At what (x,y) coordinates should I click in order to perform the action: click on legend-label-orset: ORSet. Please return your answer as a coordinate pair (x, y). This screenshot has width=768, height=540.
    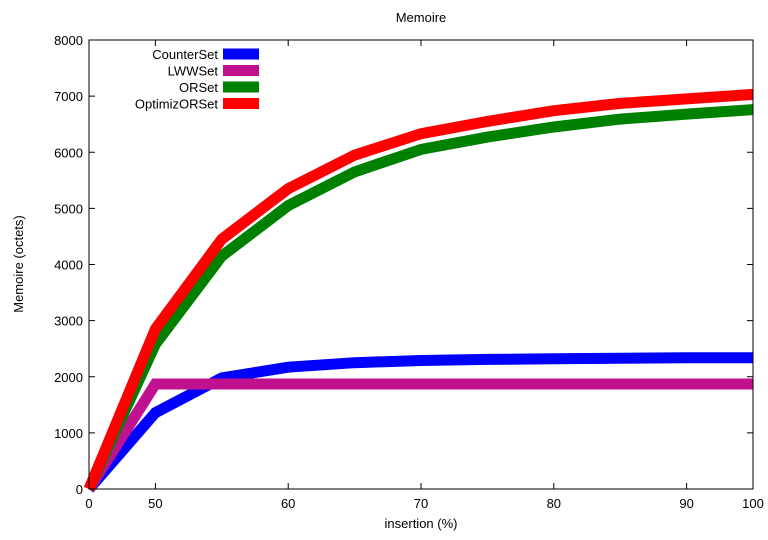
    Looking at the image, I should click on (198, 87).